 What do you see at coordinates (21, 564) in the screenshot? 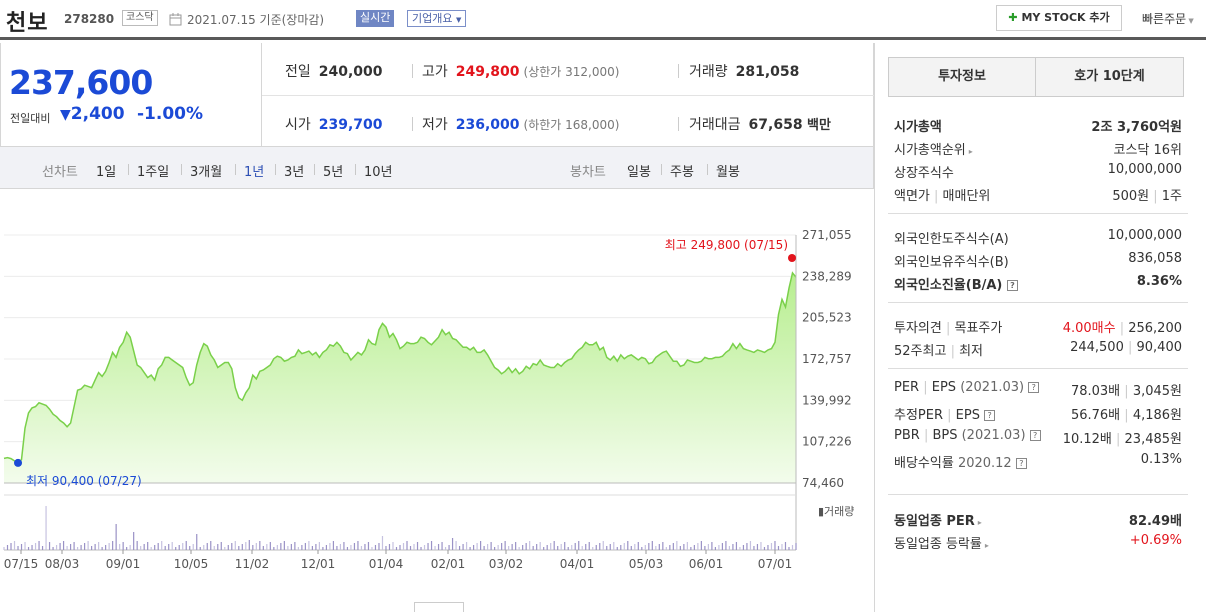
I see `x-tick-label: 07/15` at bounding box center [21, 564].